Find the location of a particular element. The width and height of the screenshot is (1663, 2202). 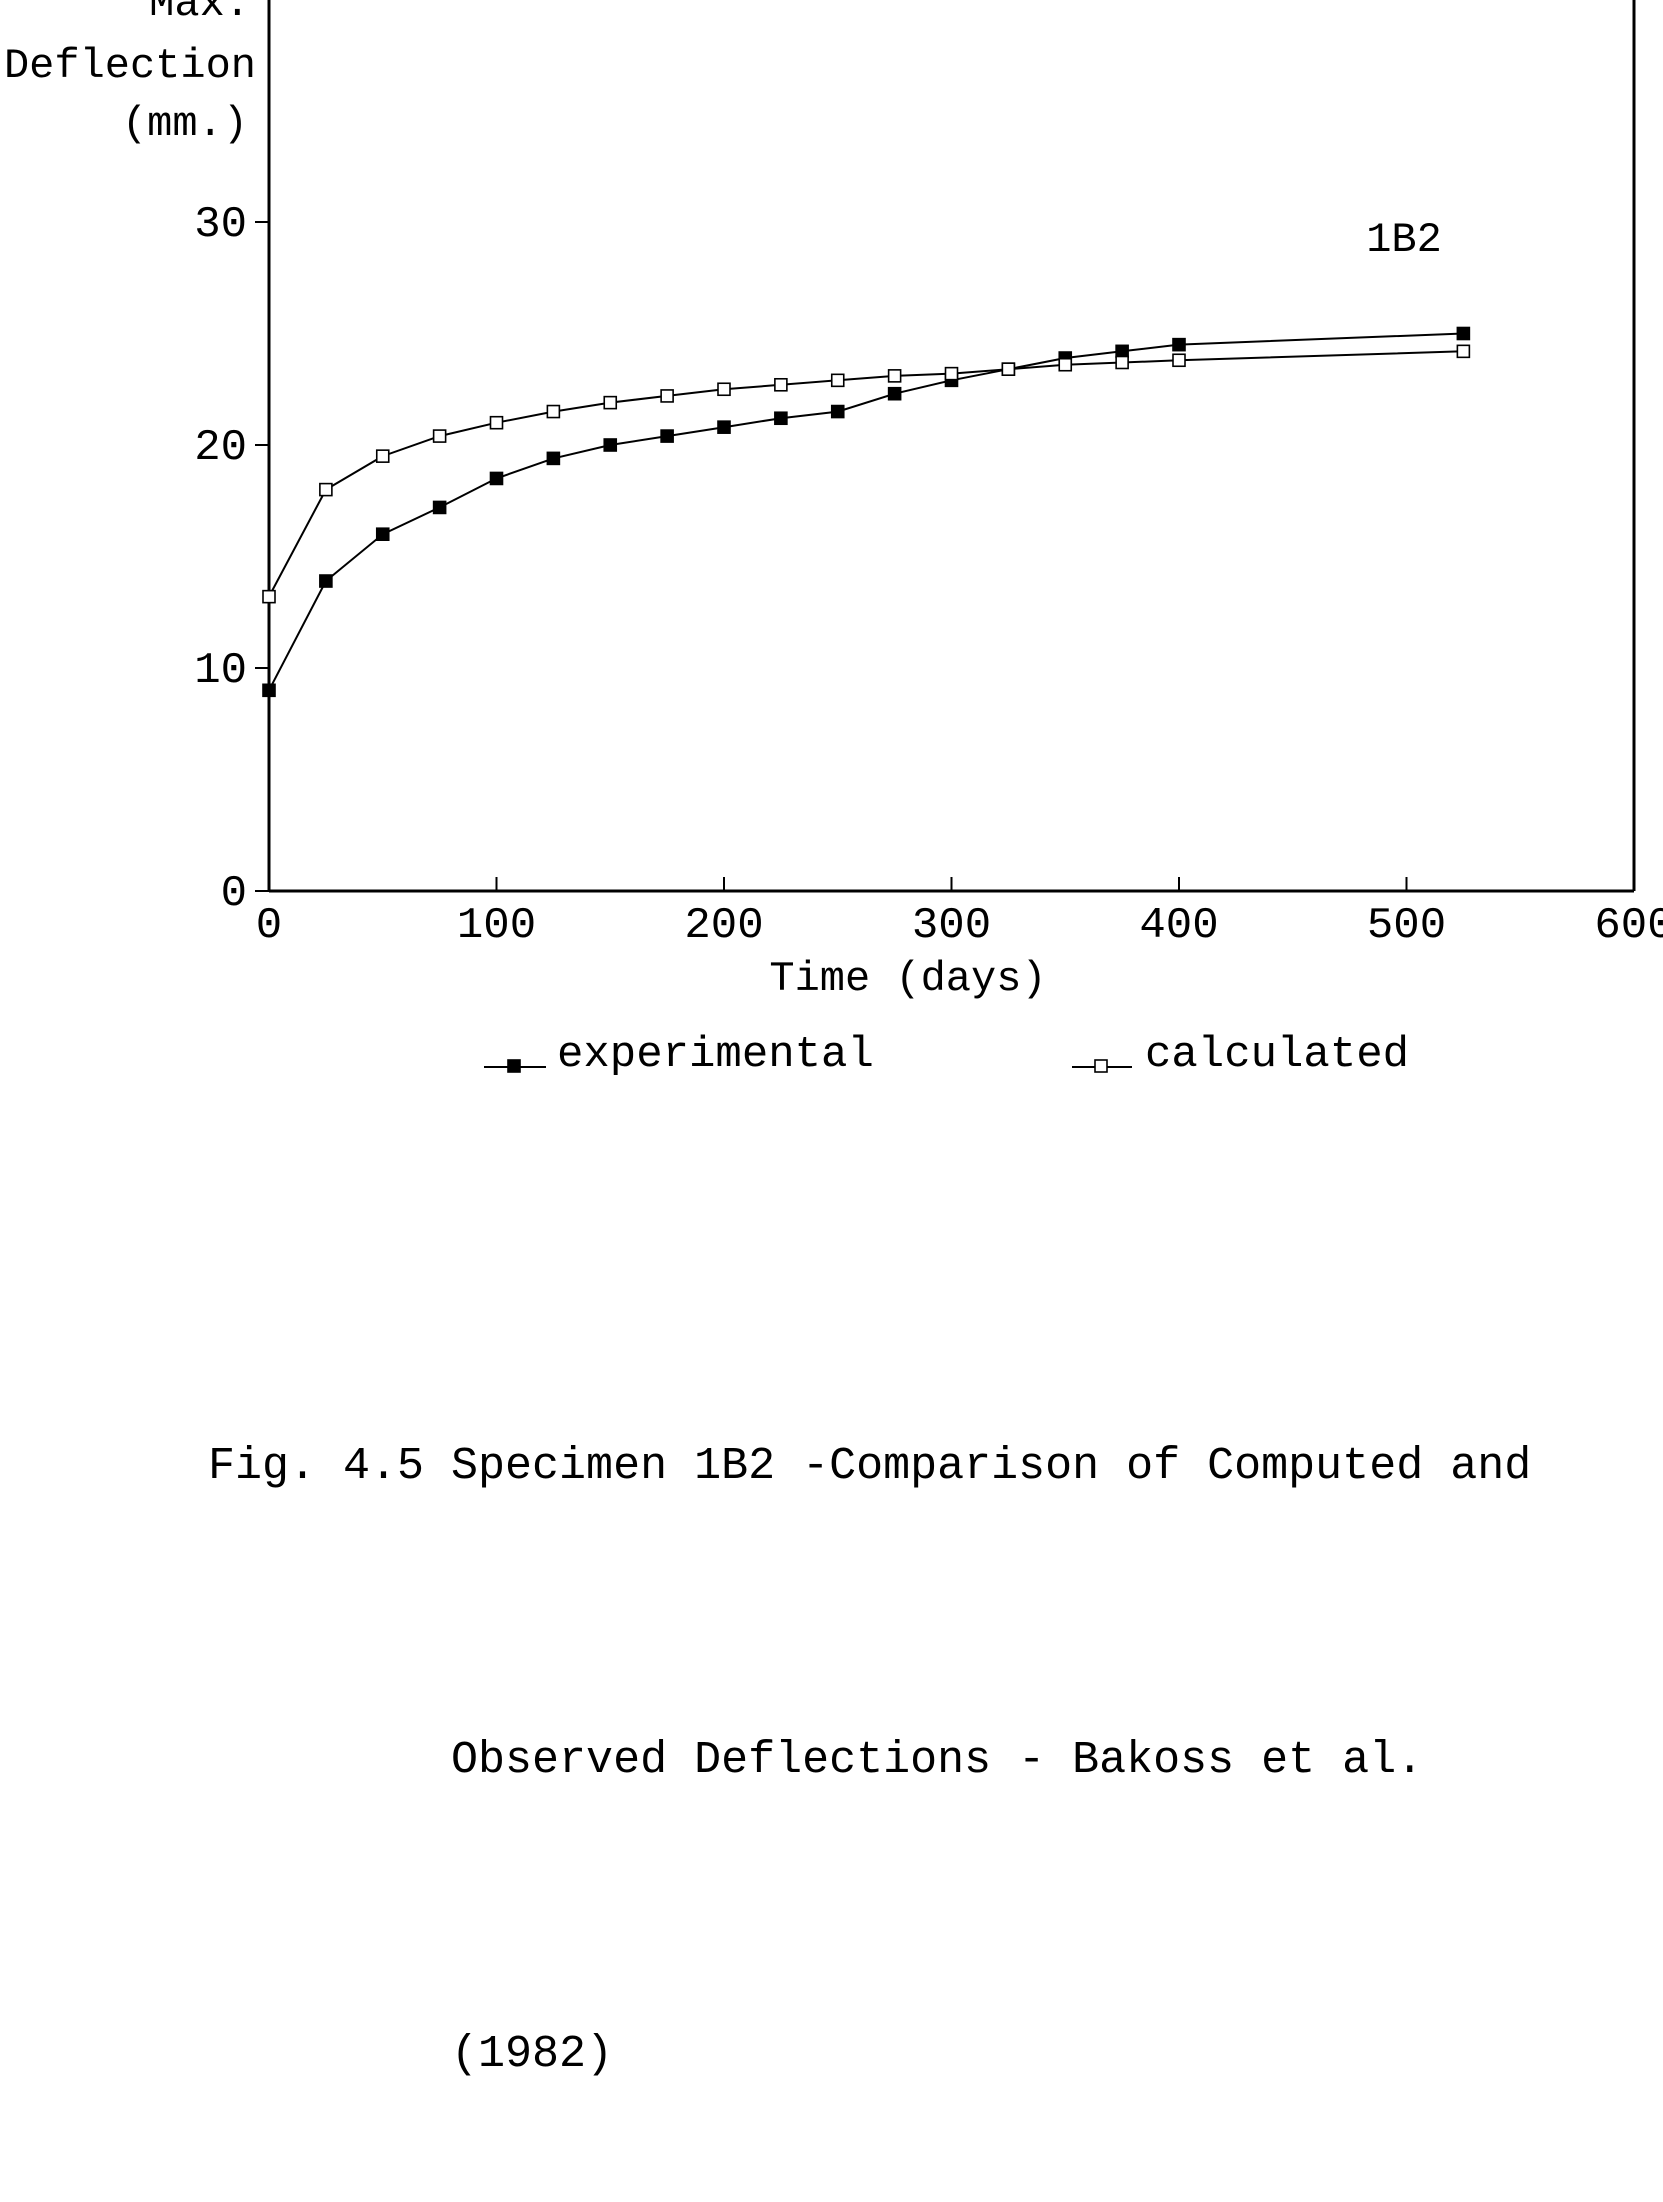

x-tick-label: 100 is located at coordinates (496, 926).